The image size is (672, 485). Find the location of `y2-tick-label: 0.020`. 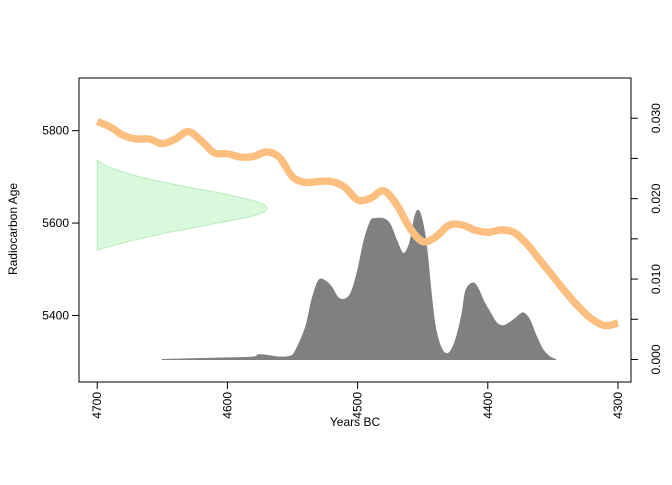

y2-tick-label: 0.020 is located at coordinates (656, 198).